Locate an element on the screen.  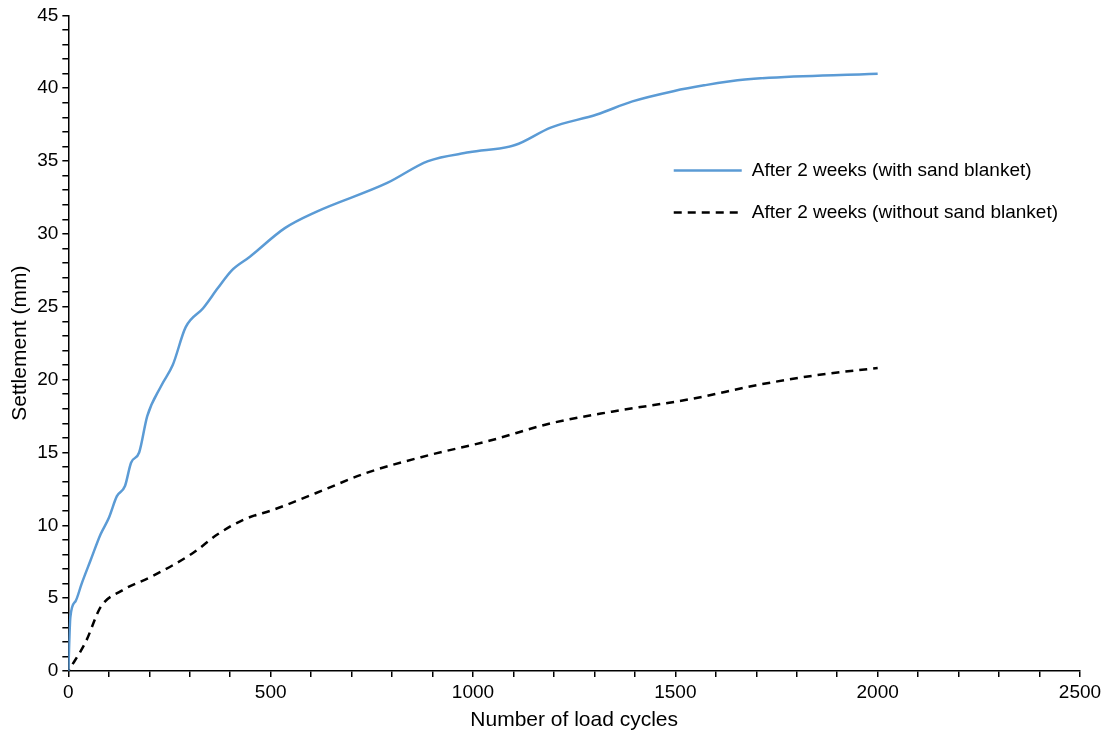
y-tick-label: 20 is located at coordinates (48, 378).